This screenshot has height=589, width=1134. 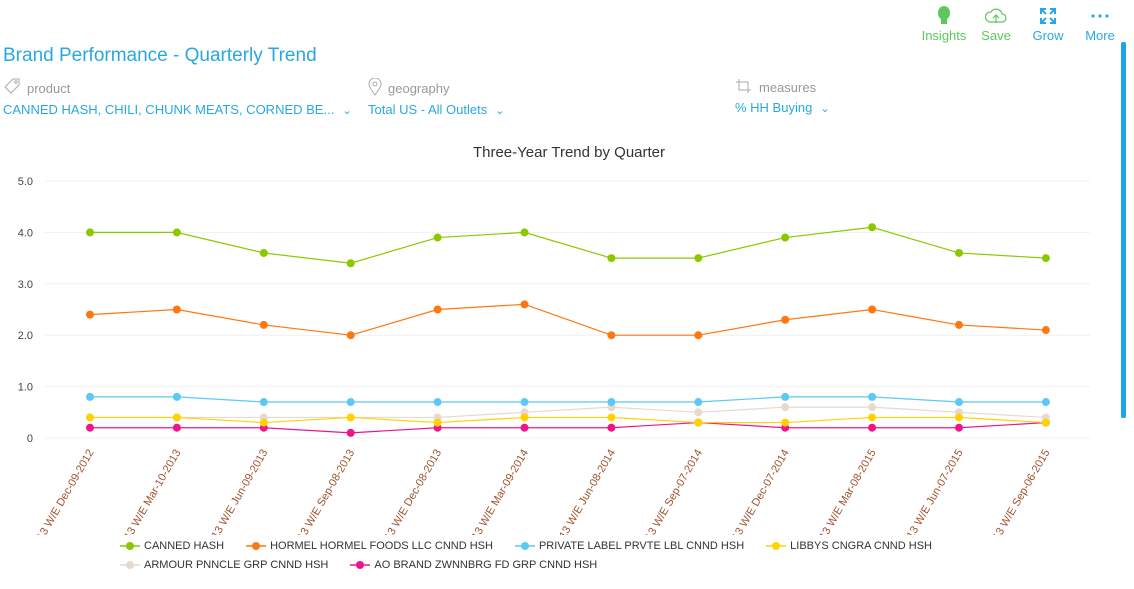 I want to click on y-tick-label: 4.0, so click(x=25, y=233).